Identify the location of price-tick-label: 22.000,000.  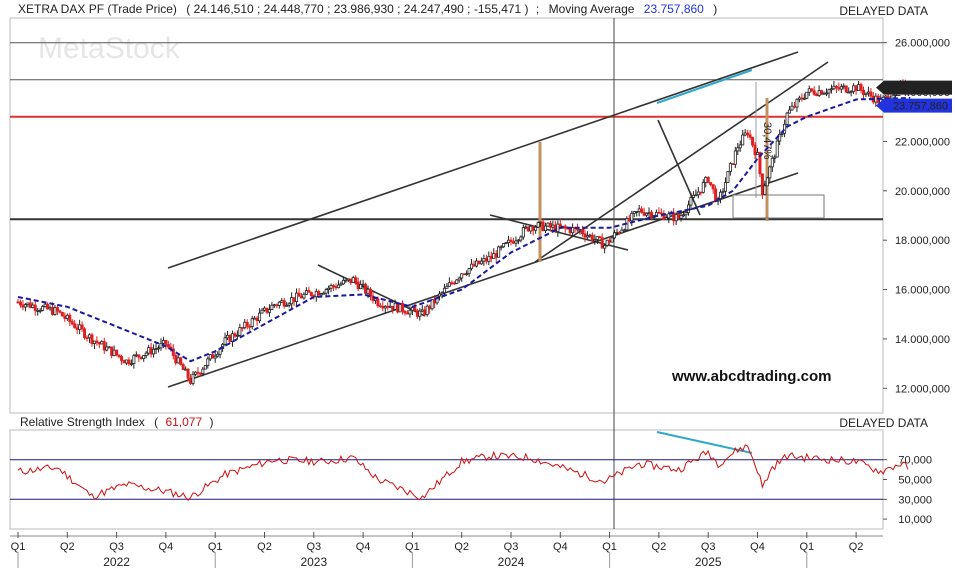
(922, 142).